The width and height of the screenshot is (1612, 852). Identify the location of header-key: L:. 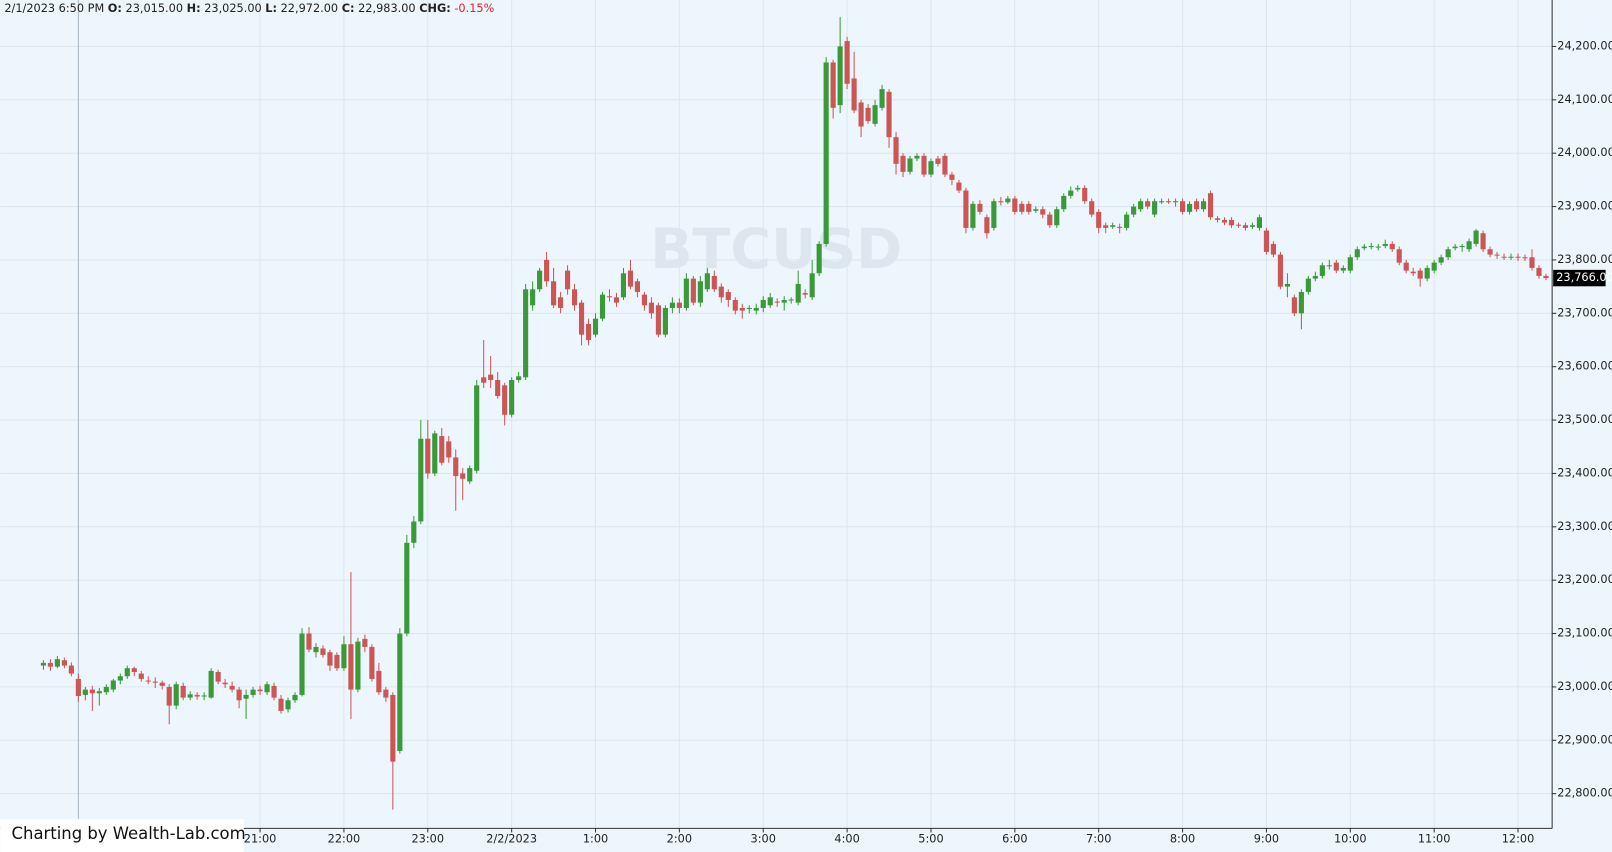
(271, 8).